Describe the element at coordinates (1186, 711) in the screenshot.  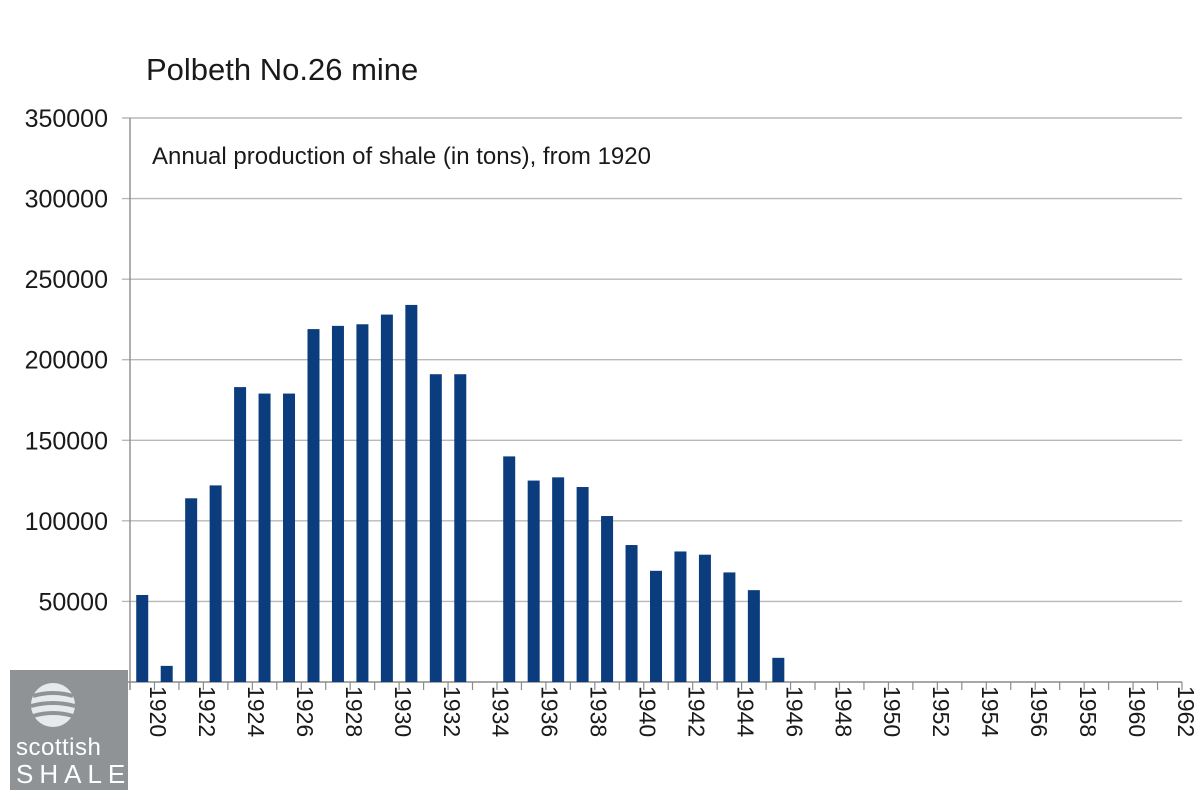
I see `x-tick-label: 1962` at that location.